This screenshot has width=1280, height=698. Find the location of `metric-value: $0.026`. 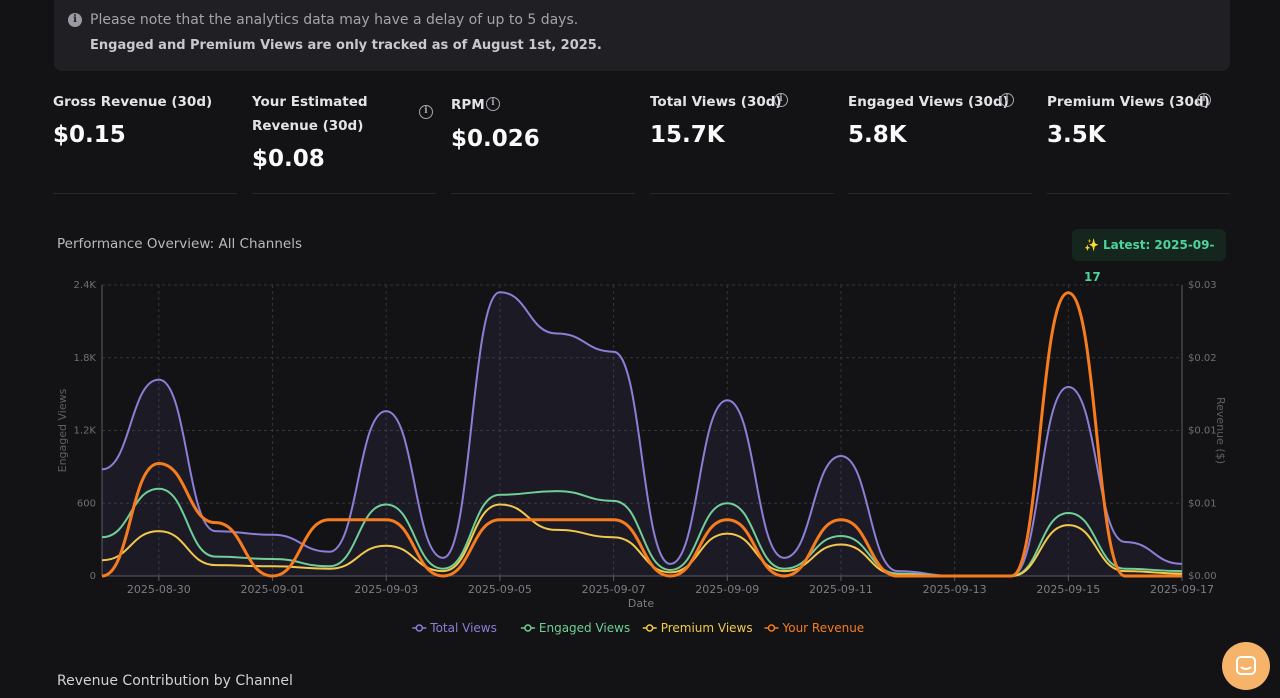

metric-value: $0.026 is located at coordinates (495, 139).